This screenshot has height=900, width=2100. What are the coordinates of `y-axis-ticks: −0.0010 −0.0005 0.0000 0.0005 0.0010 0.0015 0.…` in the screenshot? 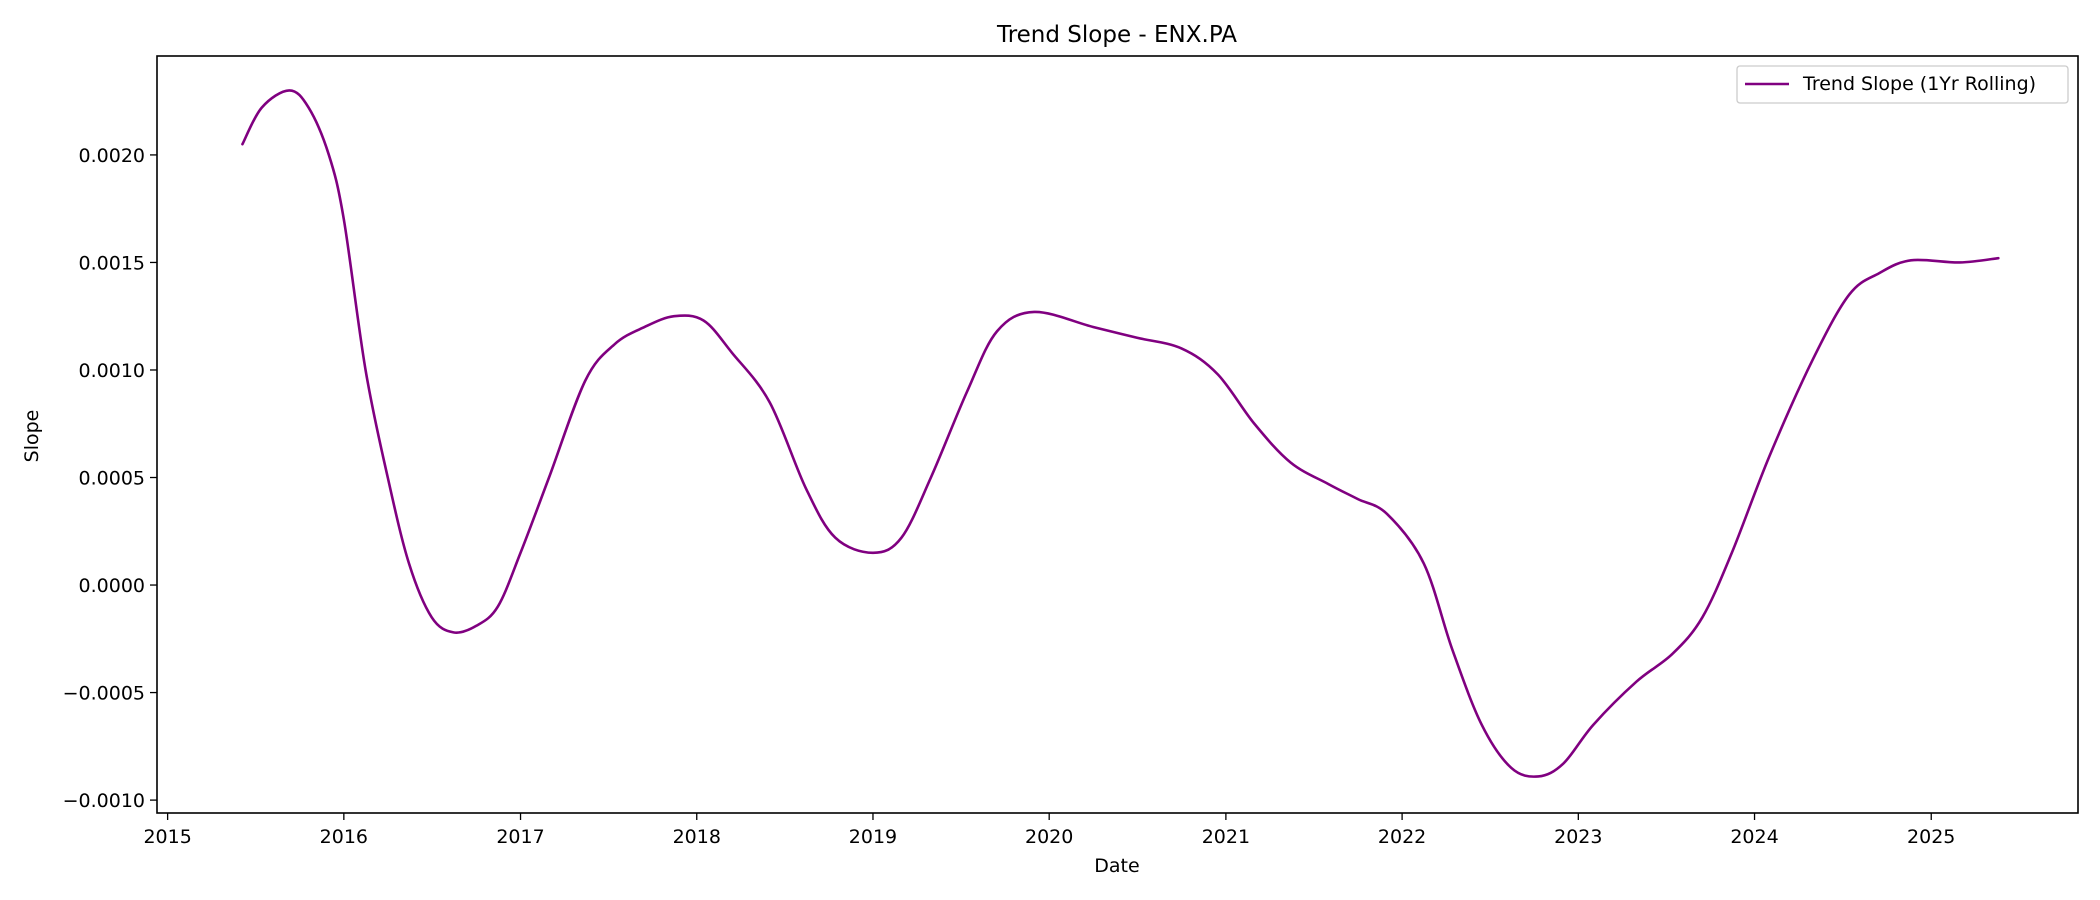 It's located at (110, 478).